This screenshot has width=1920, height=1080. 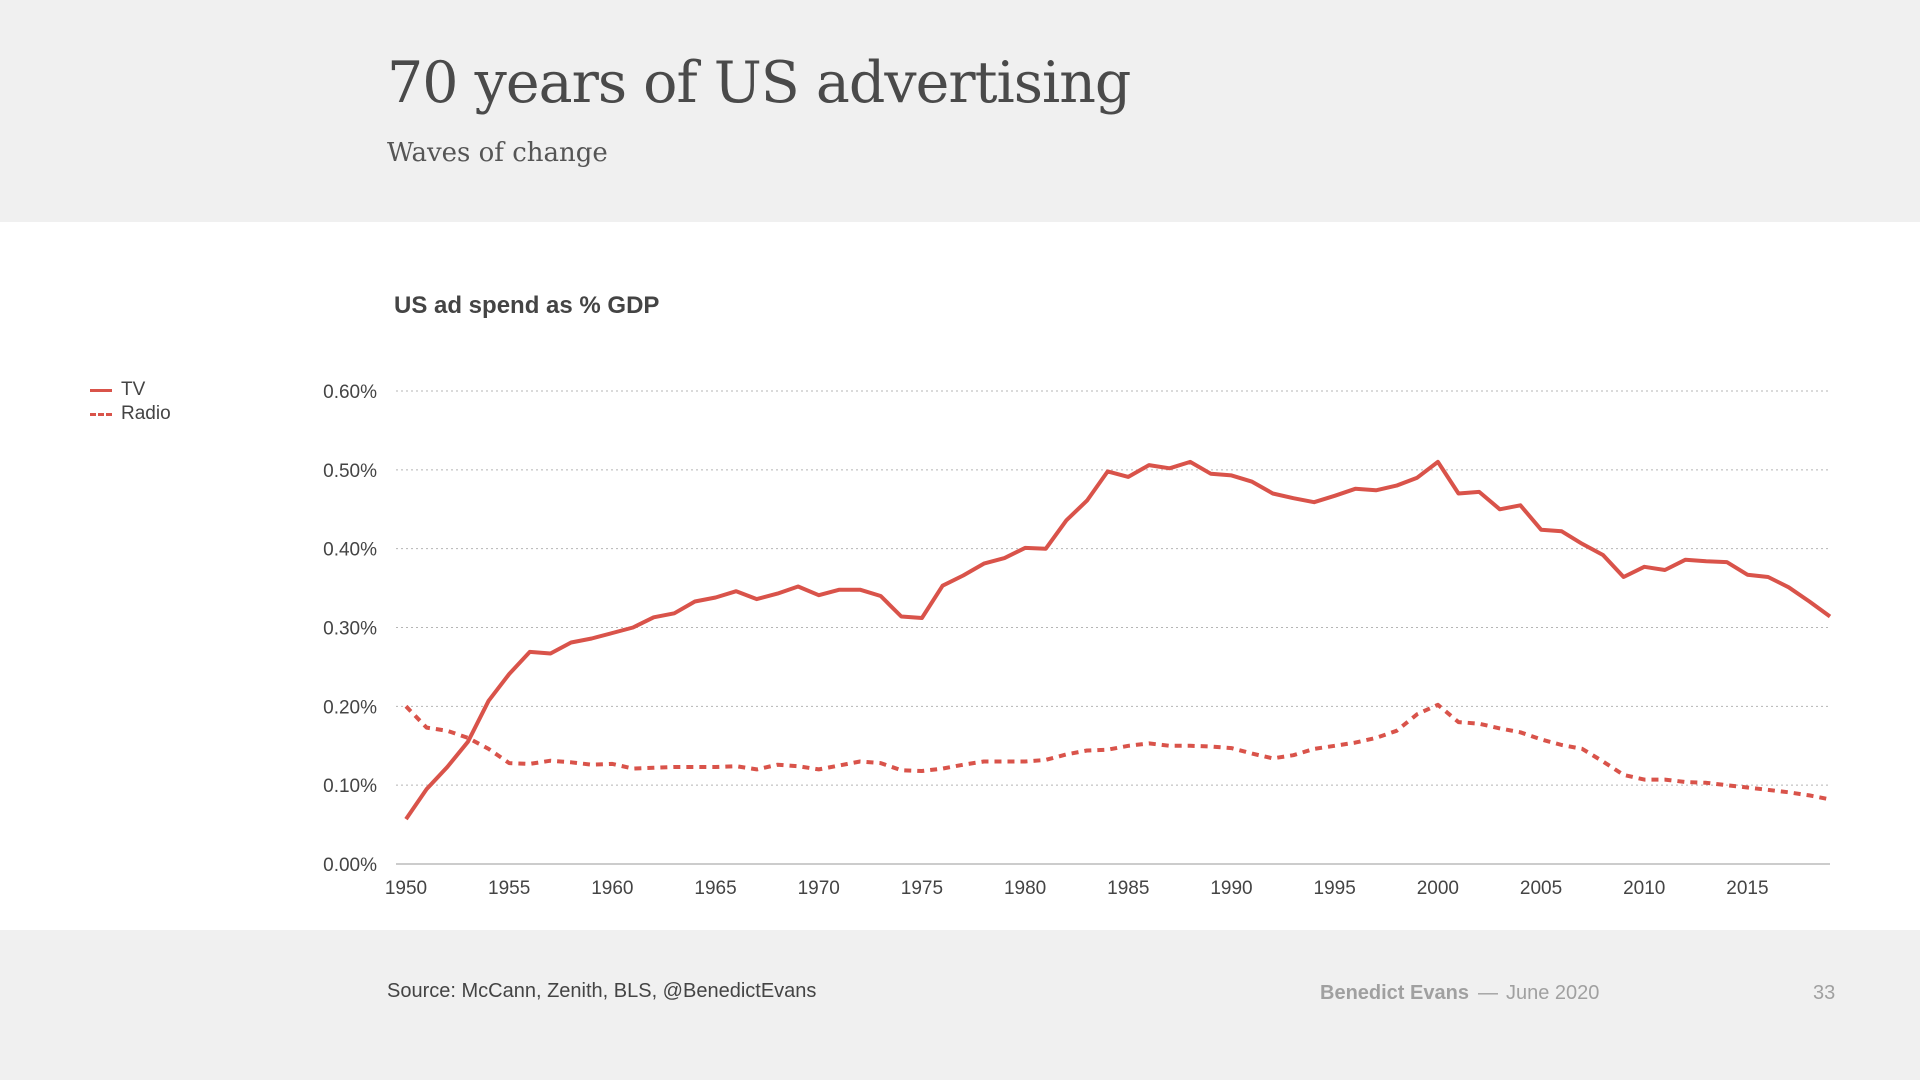 What do you see at coordinates (133, 389) in the screenshot?
I see `legend-label-tv: TV` at bounding box center [133, 389].